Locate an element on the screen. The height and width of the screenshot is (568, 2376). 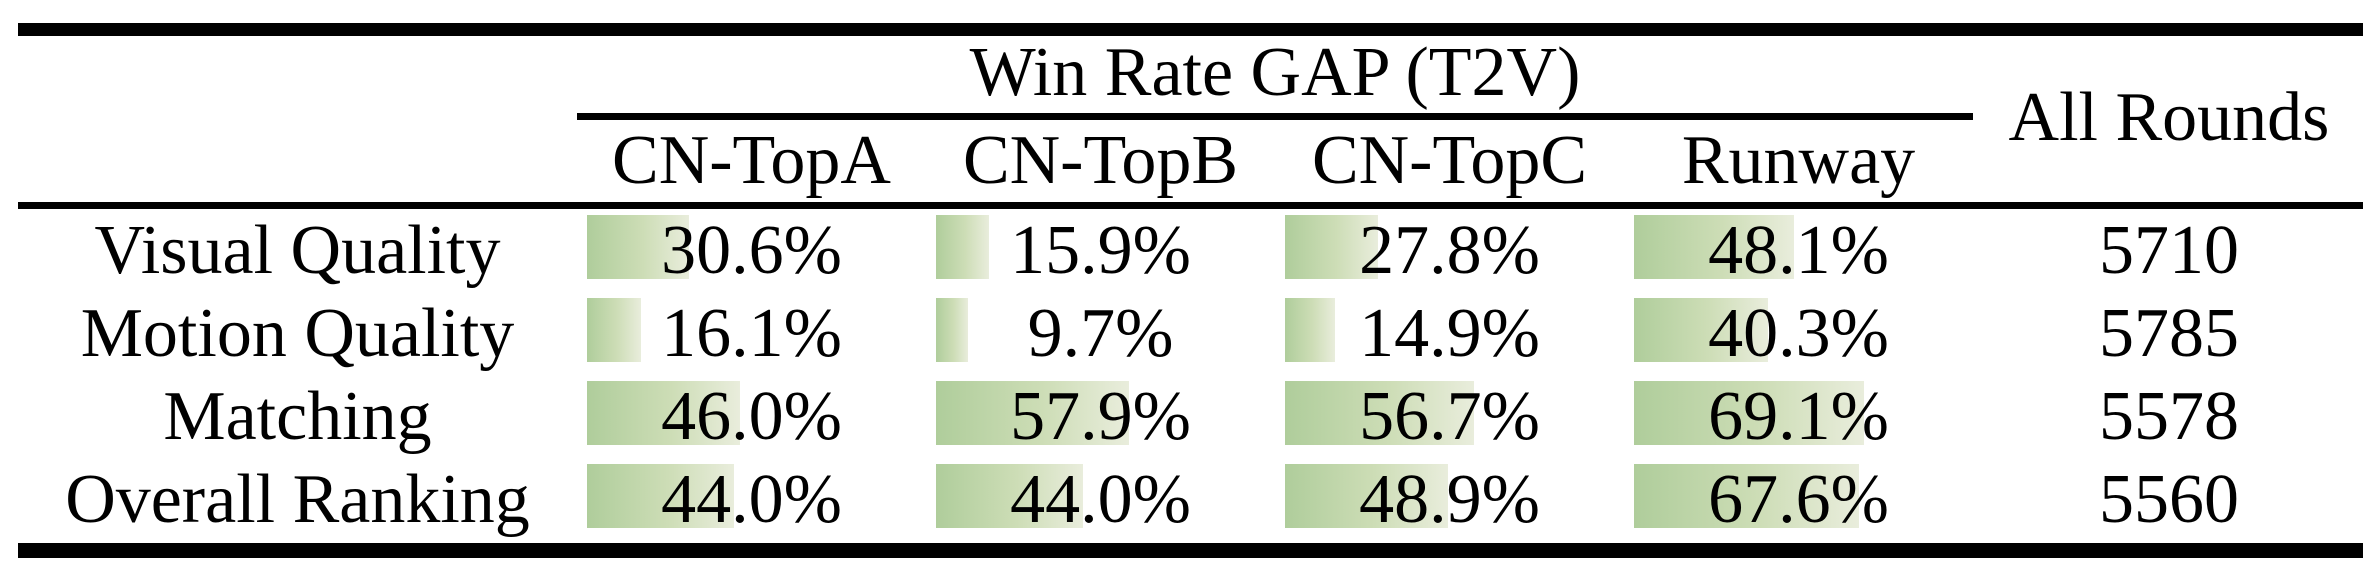
cell-motion-quality-cn-topb: 9.7% is located at coordinates (1100, 333).